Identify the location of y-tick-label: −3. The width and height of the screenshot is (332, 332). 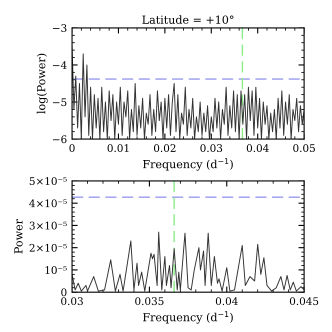
(59, 28).